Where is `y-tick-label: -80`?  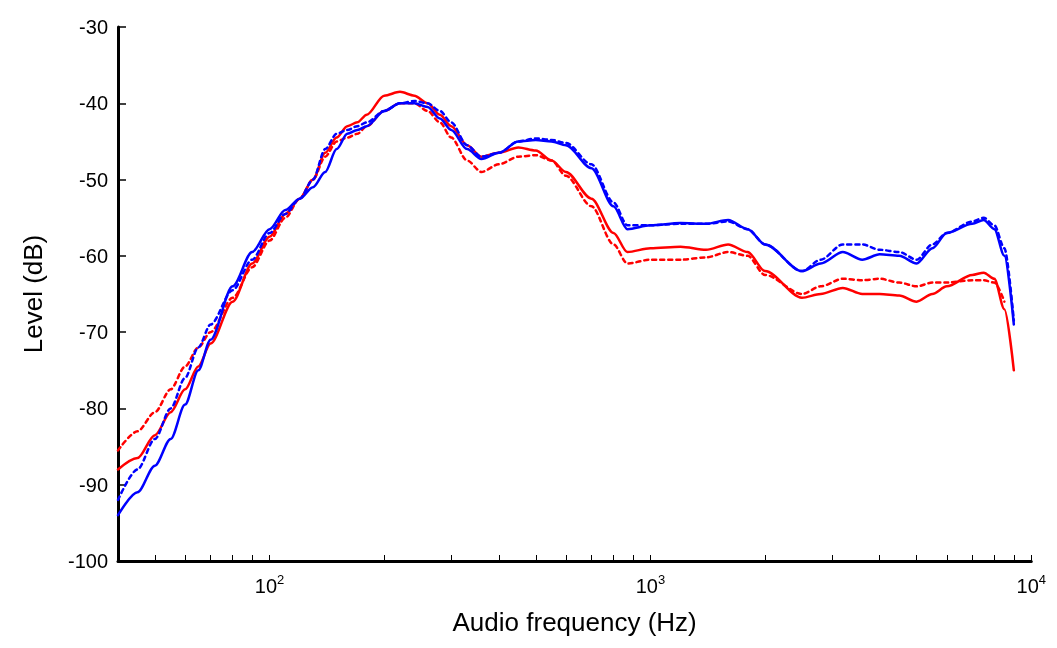
y-tick-label: -80 is located at coordinates (93, 408).